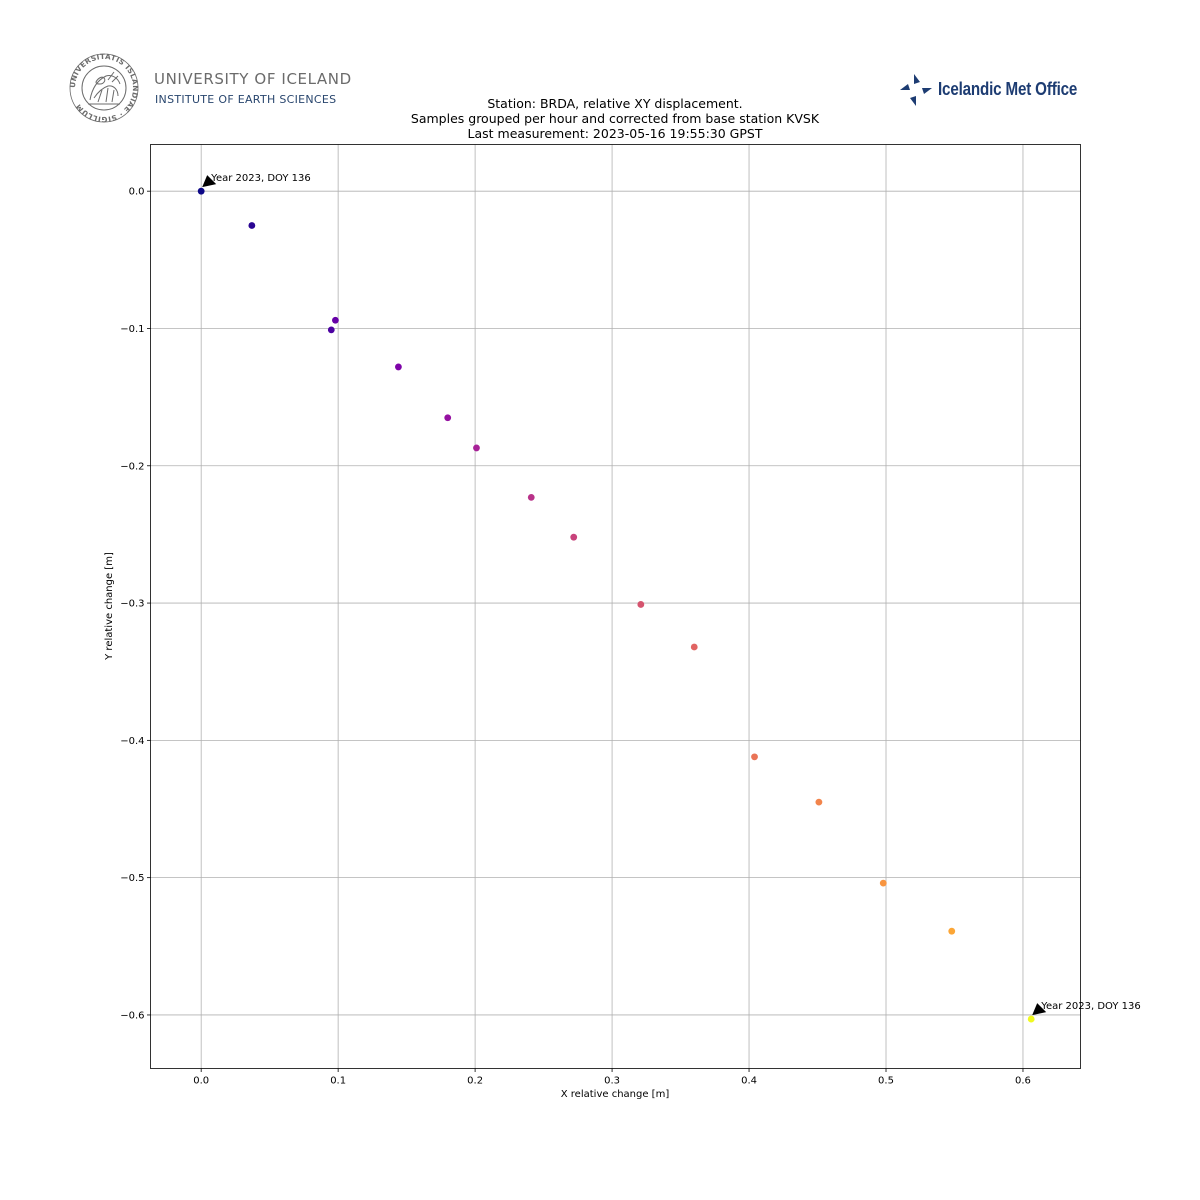 This screenshot has height=1200, width=1200. What do you see at coordinates (1023, 1081) in the screenshot?
I see `x-tick-label: 0.6` at bounding box center [1023, 1081].